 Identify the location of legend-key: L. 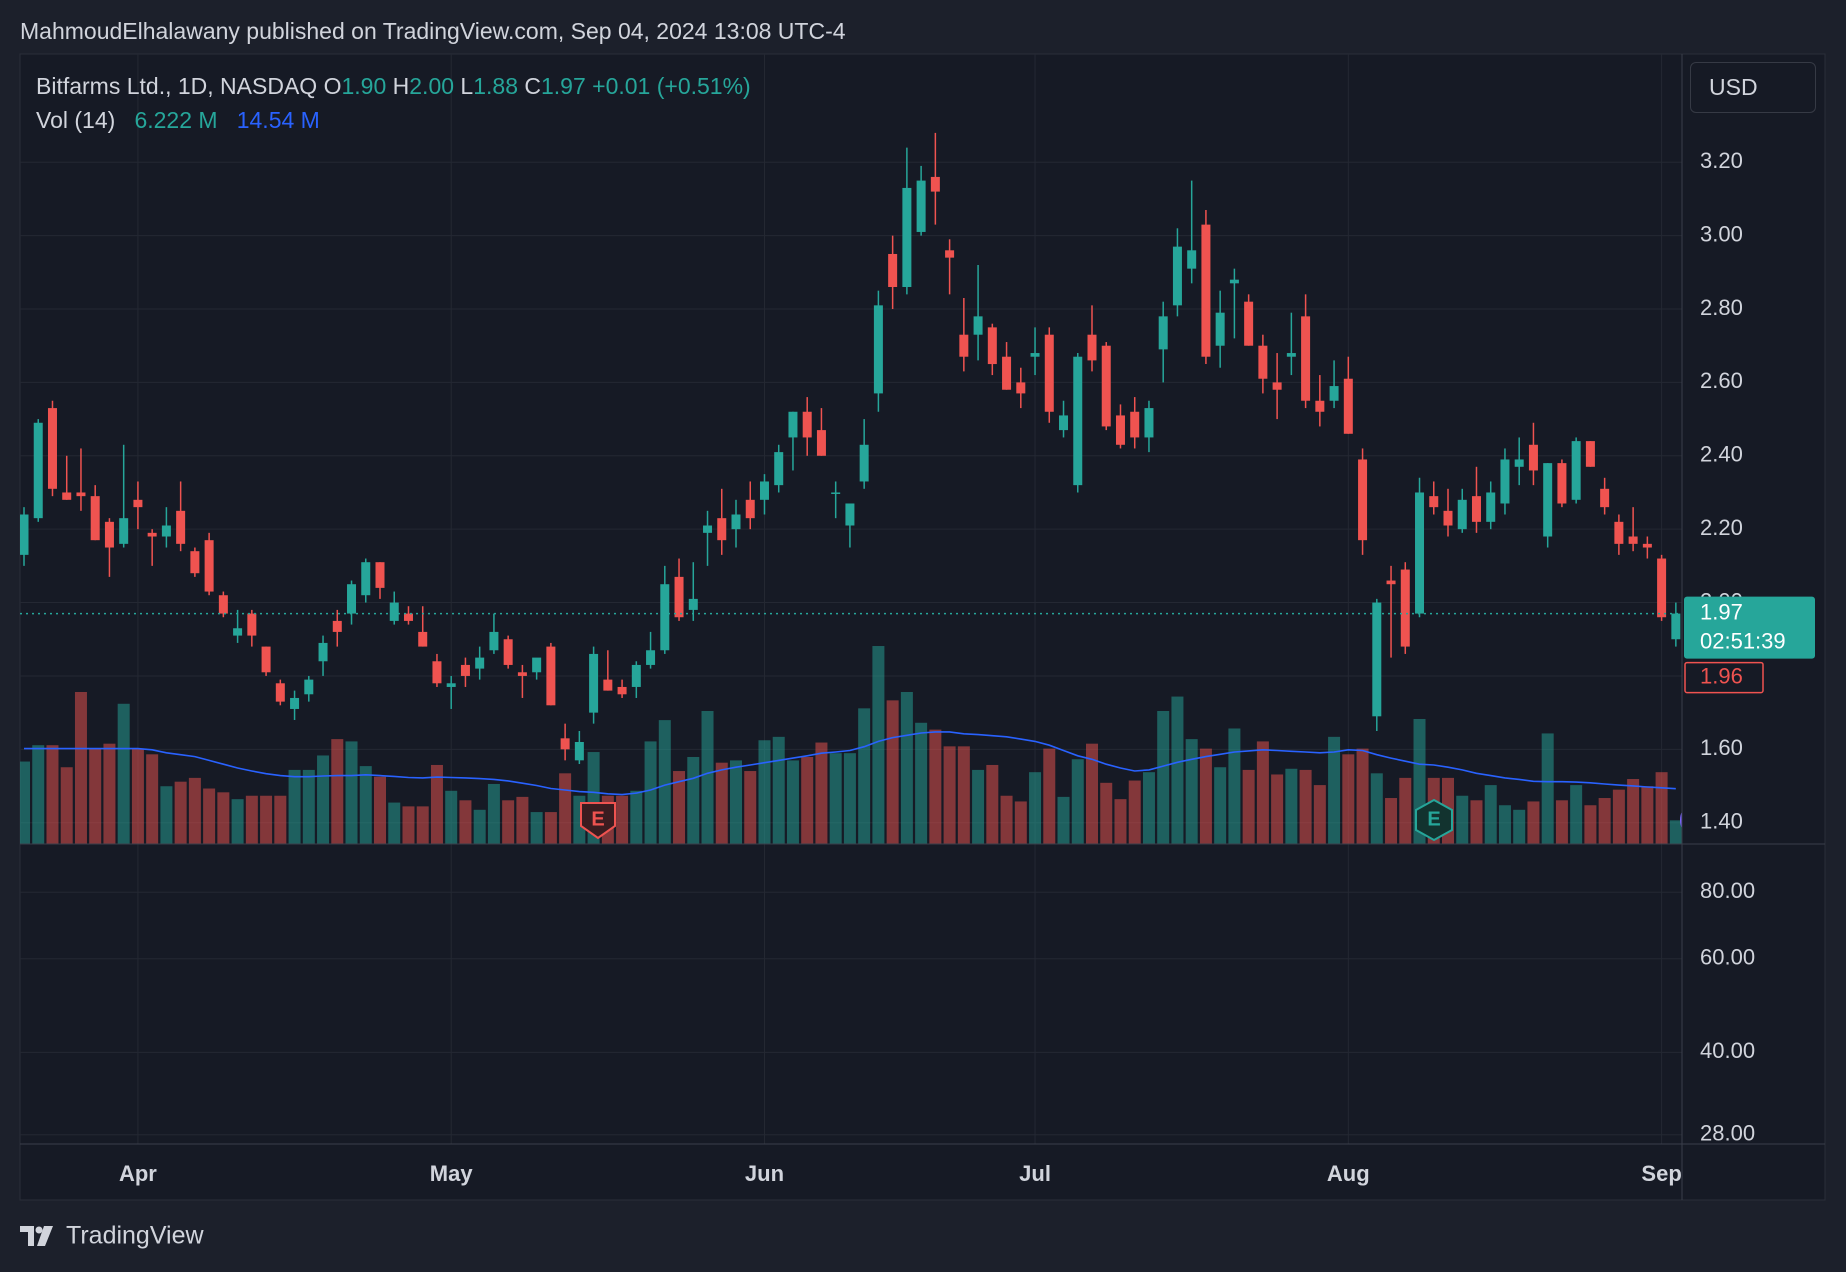
(467, 86).